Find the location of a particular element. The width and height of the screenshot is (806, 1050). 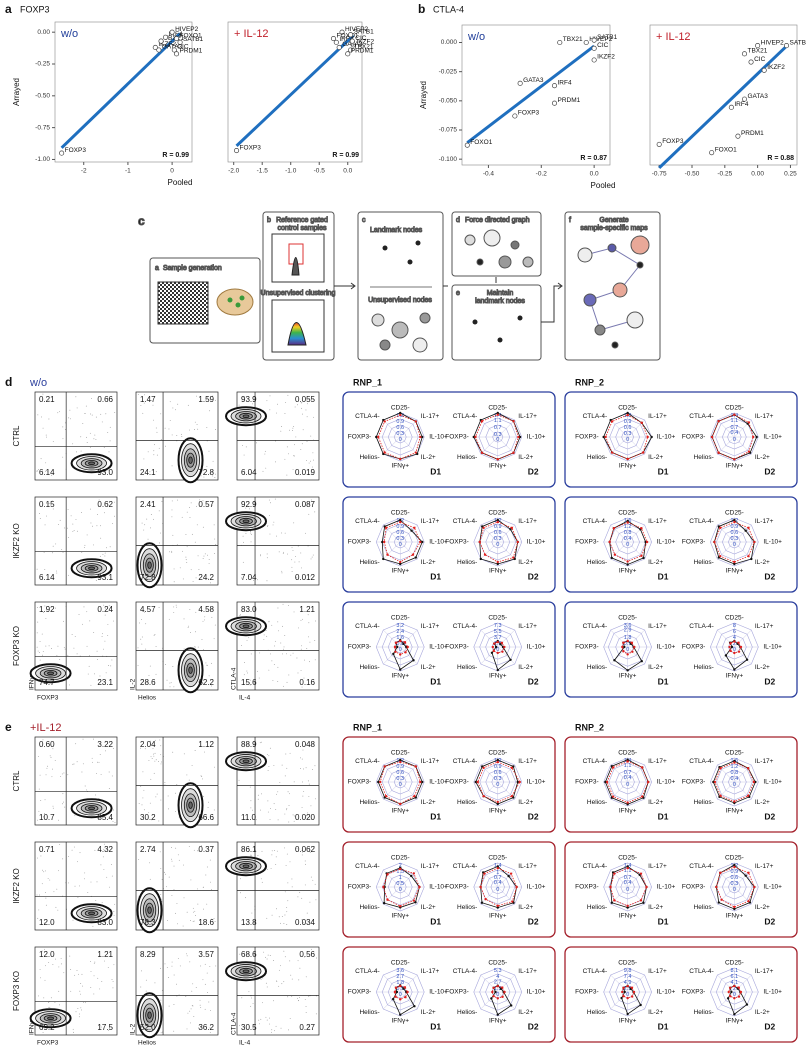

radar-box is located at coordinates (449, 649).